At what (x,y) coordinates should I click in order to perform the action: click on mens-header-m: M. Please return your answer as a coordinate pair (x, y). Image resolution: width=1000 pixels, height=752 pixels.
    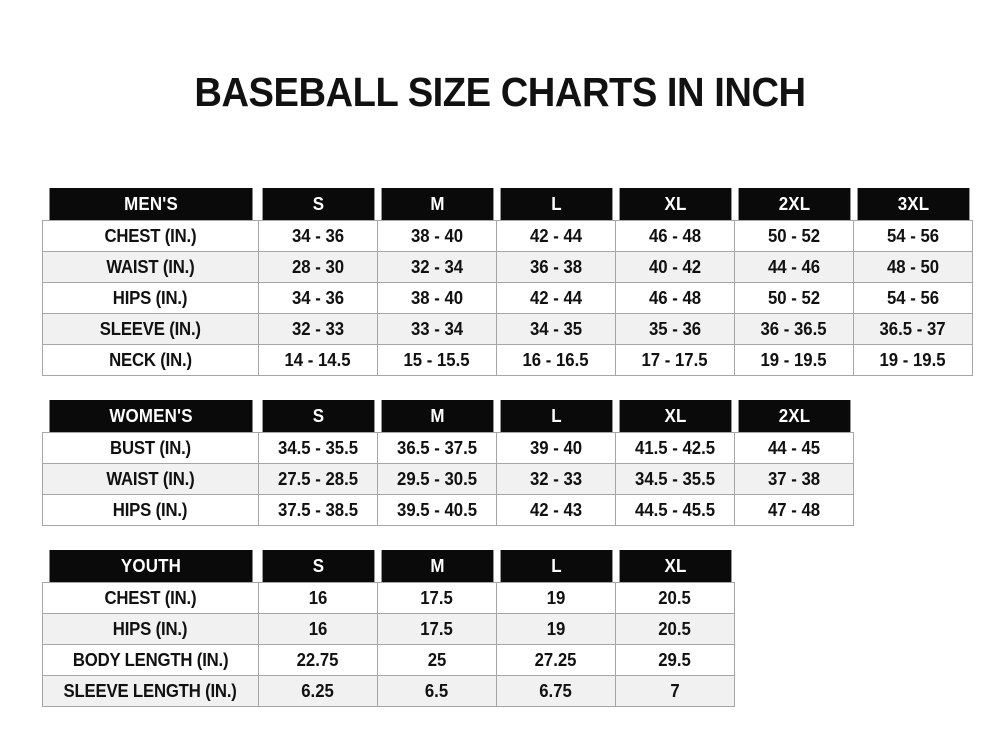
    Looking at the image, I should click on (437, 204).